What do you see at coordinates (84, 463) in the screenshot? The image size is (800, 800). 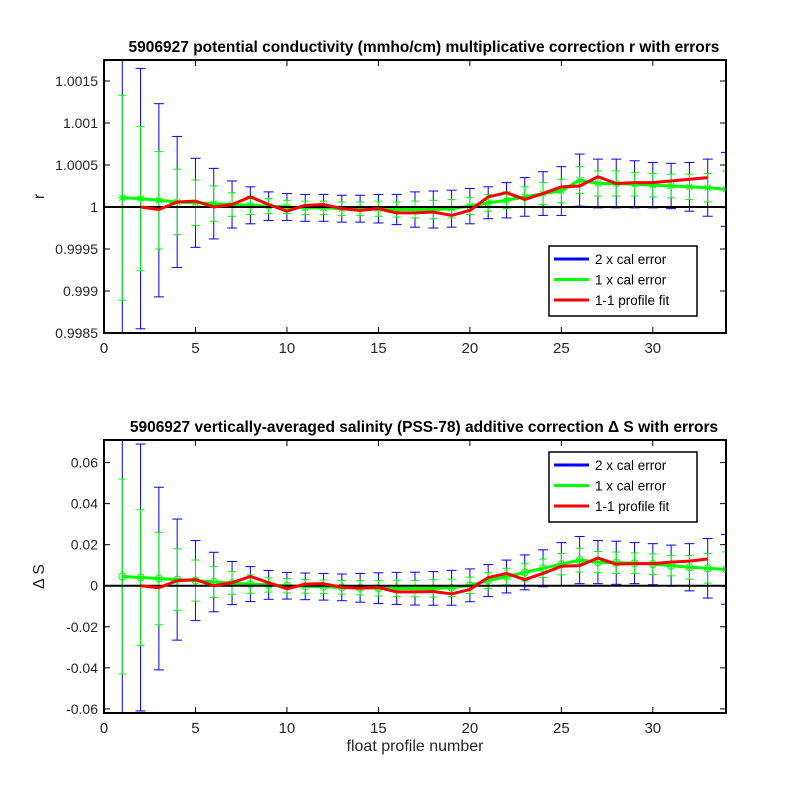 I see `y-tick-label: 0.06` at bounding box center [84, 463].